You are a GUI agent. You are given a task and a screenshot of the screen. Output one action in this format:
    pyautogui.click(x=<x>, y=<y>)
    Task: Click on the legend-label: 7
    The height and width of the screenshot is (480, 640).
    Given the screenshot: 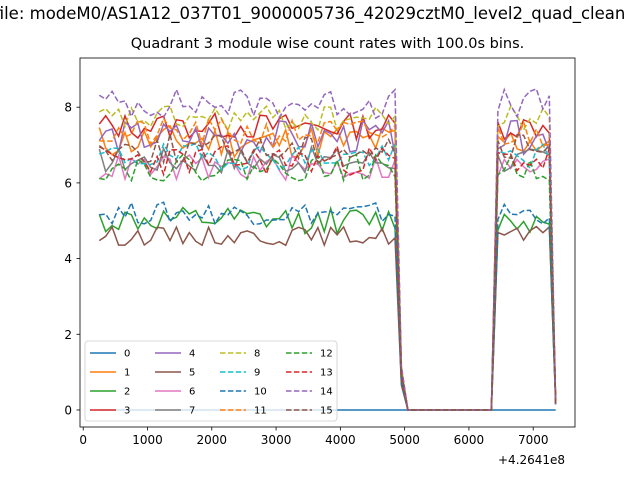 What is the action you would take?
    pyautogui.click(x=192, y=411)
    